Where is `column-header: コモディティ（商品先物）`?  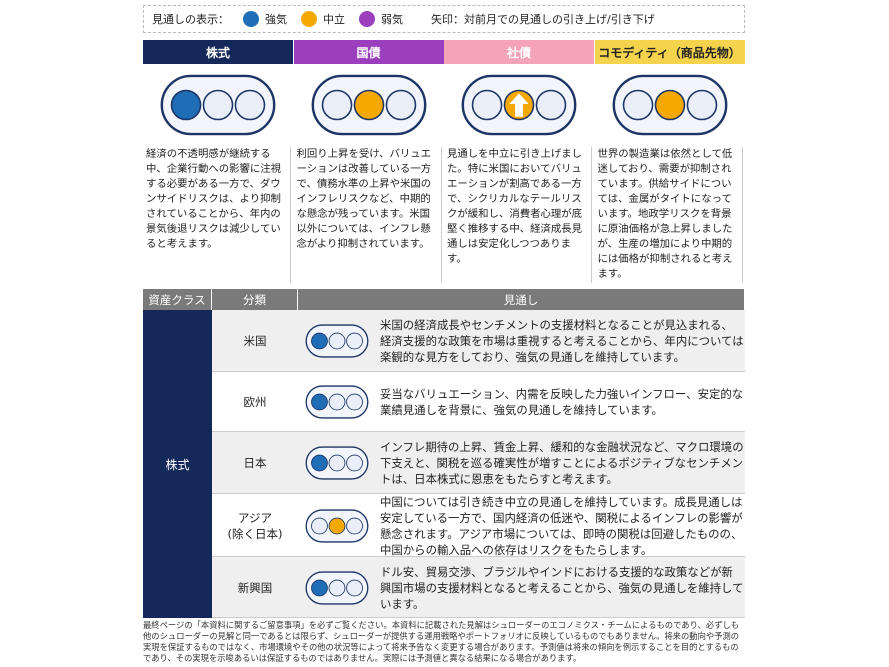
column-header: コモディティ（商品先物） is located at coordinates (669, 52).